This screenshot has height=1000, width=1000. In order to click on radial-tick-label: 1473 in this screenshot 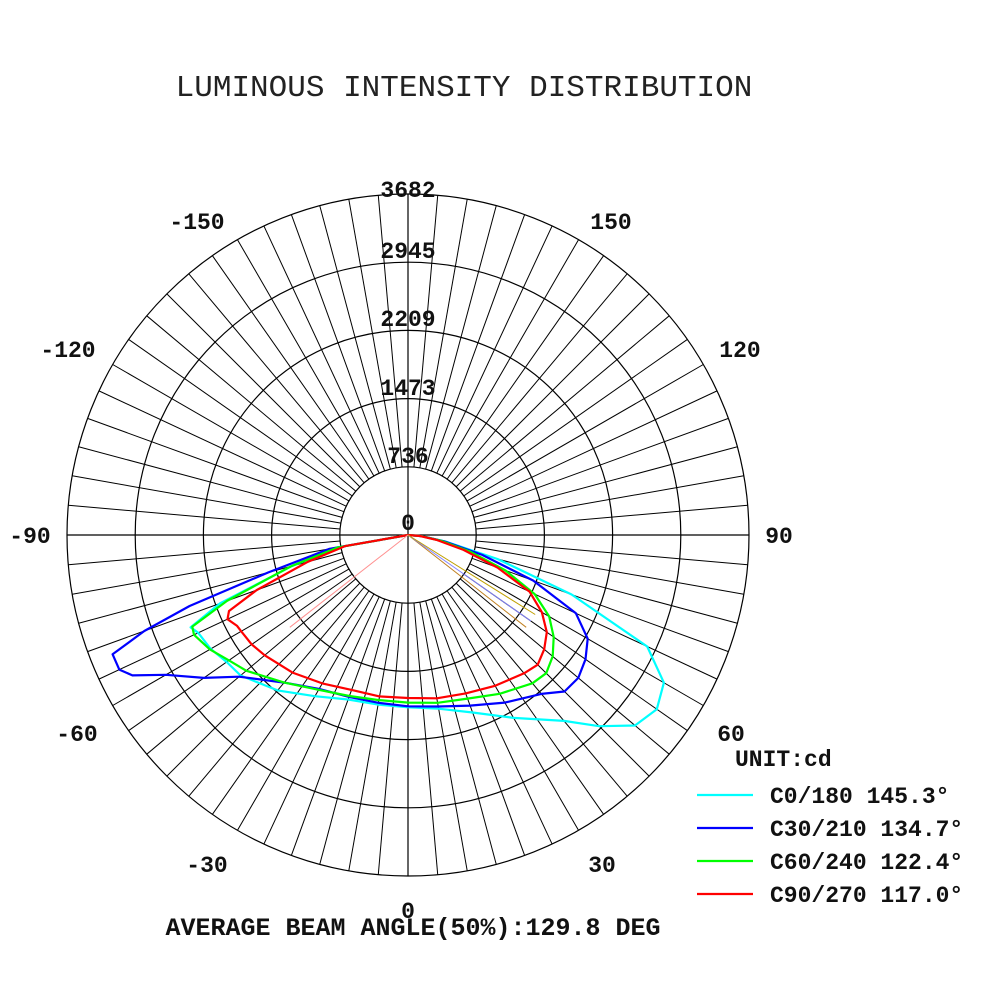, I will do `click(407, 389)`.